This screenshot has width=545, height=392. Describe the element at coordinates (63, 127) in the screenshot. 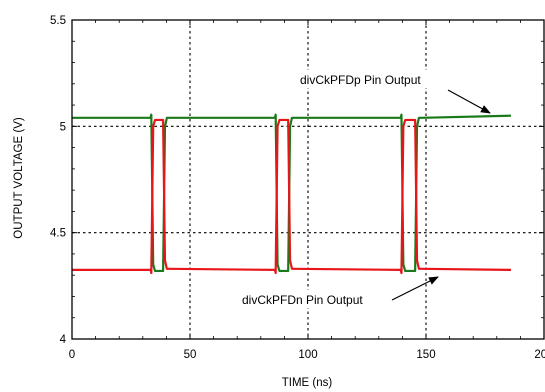

I see `y-tick-label: 5` at that location.